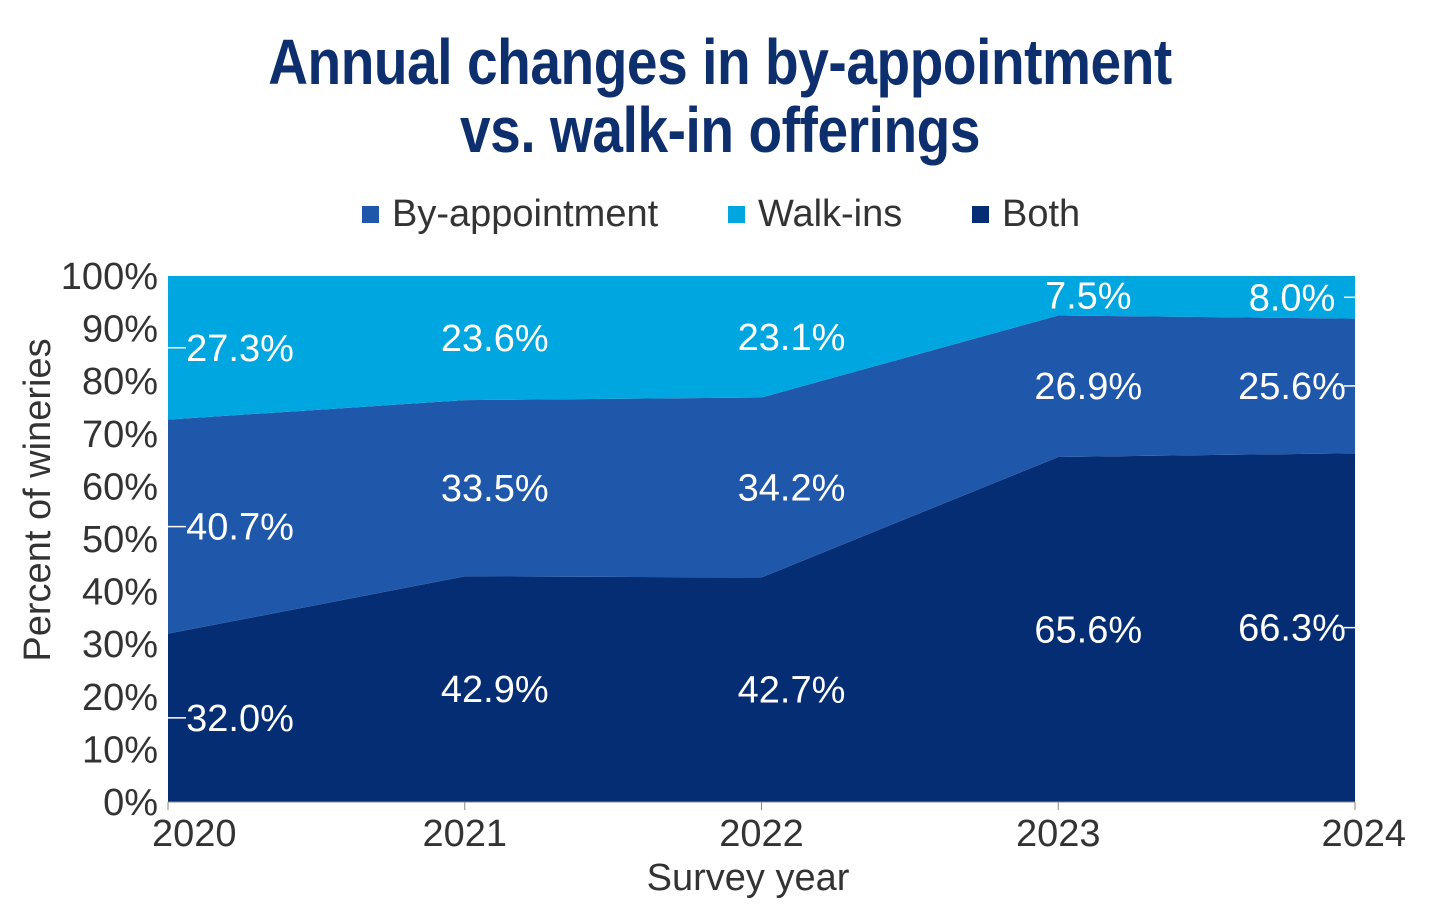 The width and height of the screenshot is (1440, 910). What do you see at coordinates (792, 338) in the screenshot?
I see `data-label-walk-ins: 23.1%` at bounding box center [792, 338].